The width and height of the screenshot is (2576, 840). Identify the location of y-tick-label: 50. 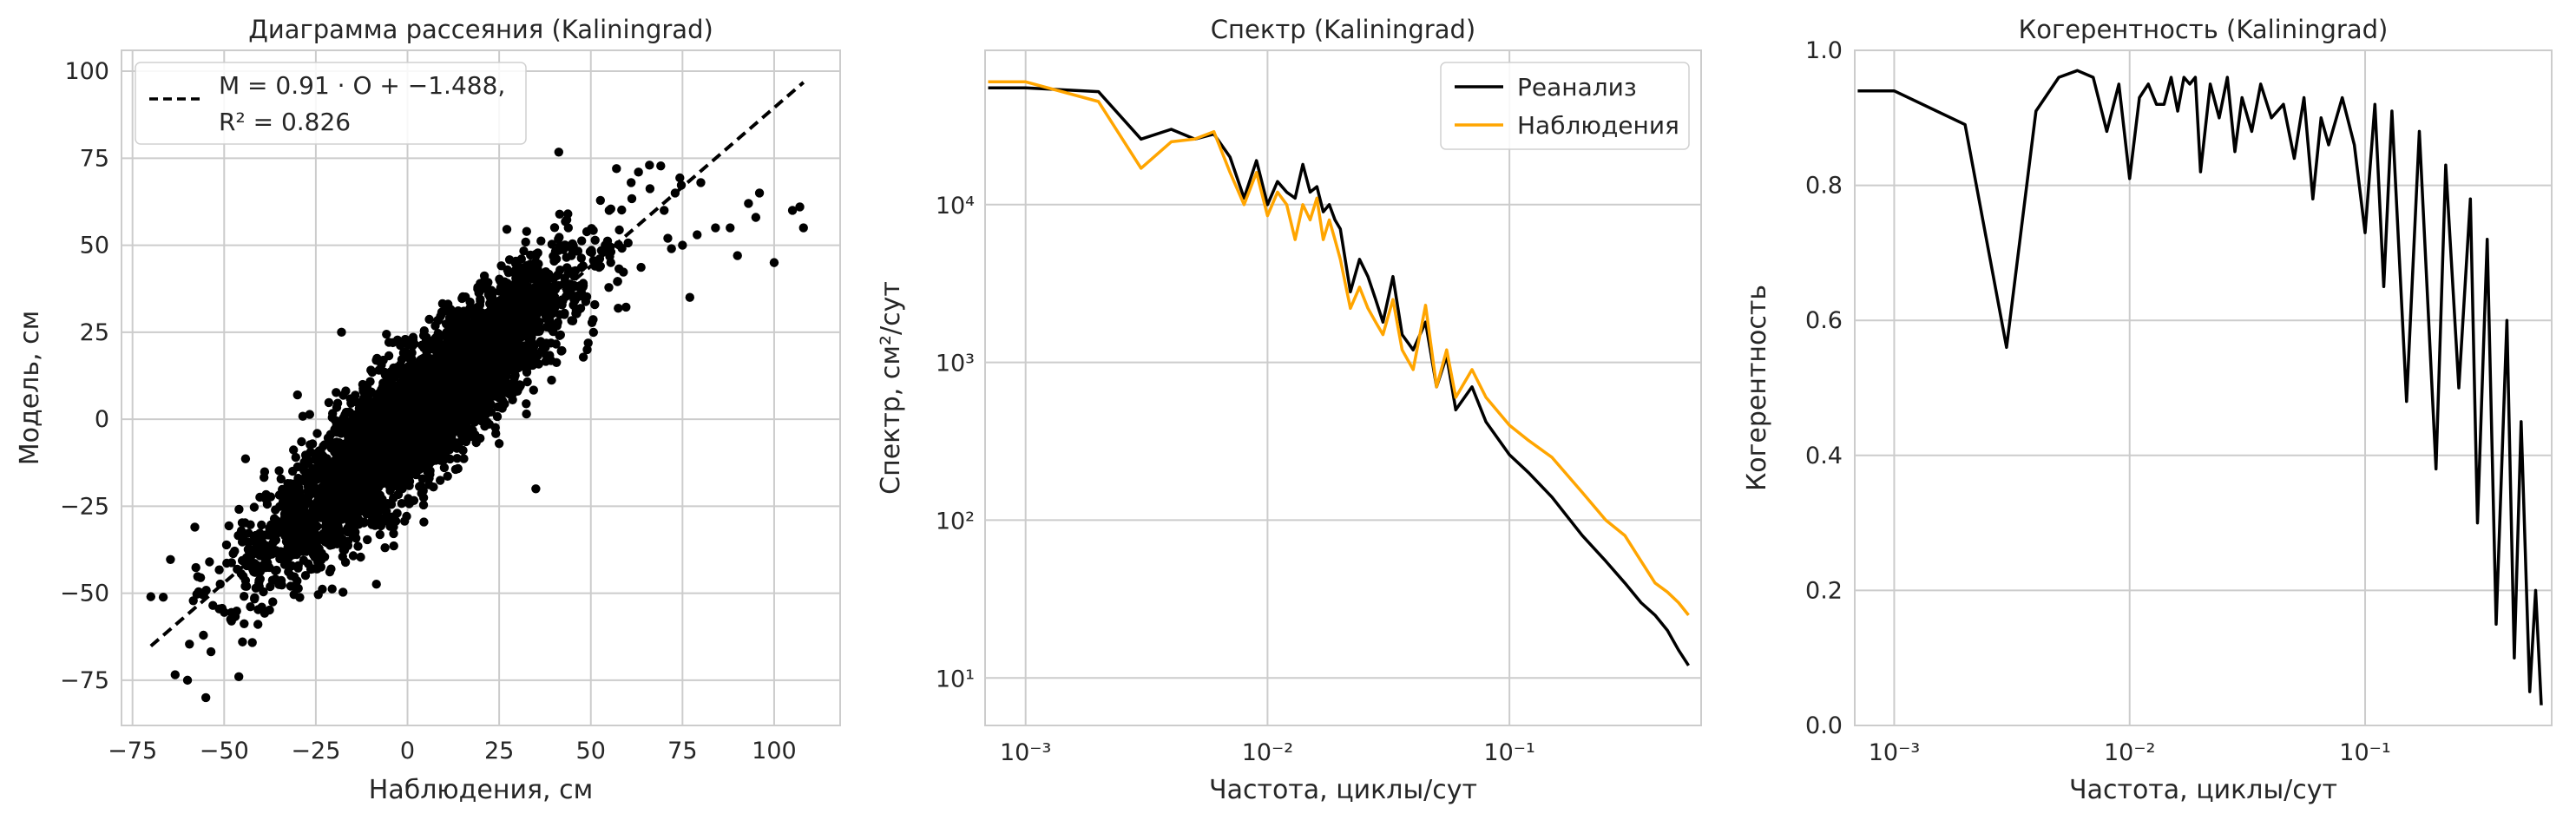
(95, 246).